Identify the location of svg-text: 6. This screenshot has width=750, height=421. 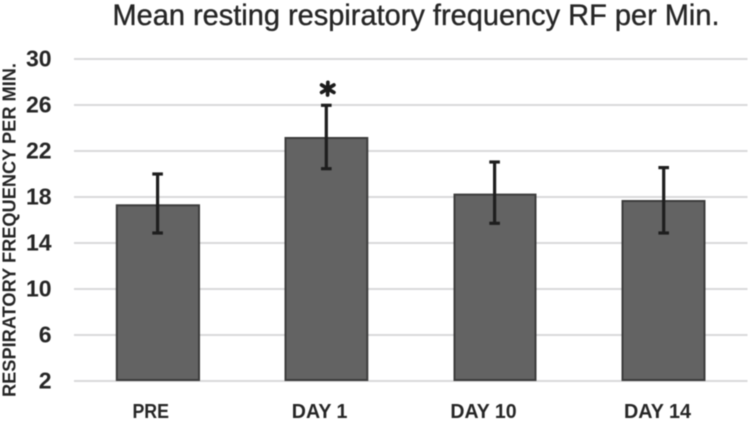
(45, 335).